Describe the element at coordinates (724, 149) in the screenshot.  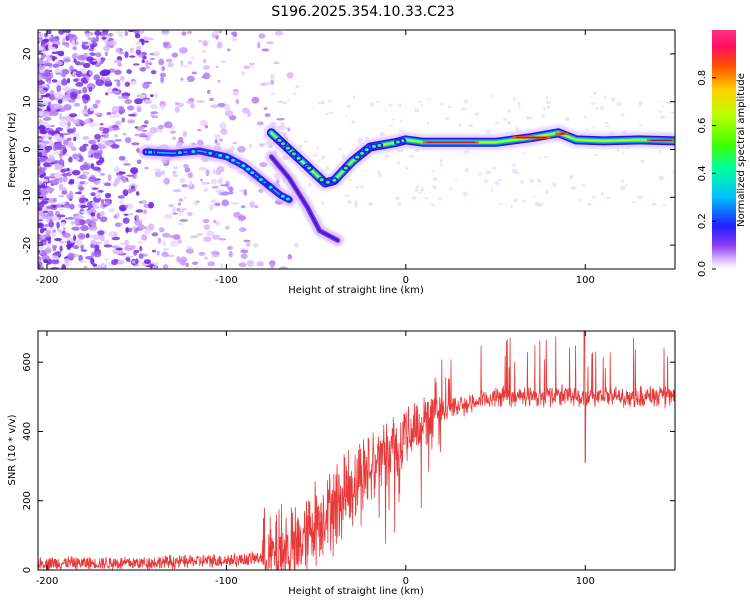
I see `colorbar-gradient` at that location.